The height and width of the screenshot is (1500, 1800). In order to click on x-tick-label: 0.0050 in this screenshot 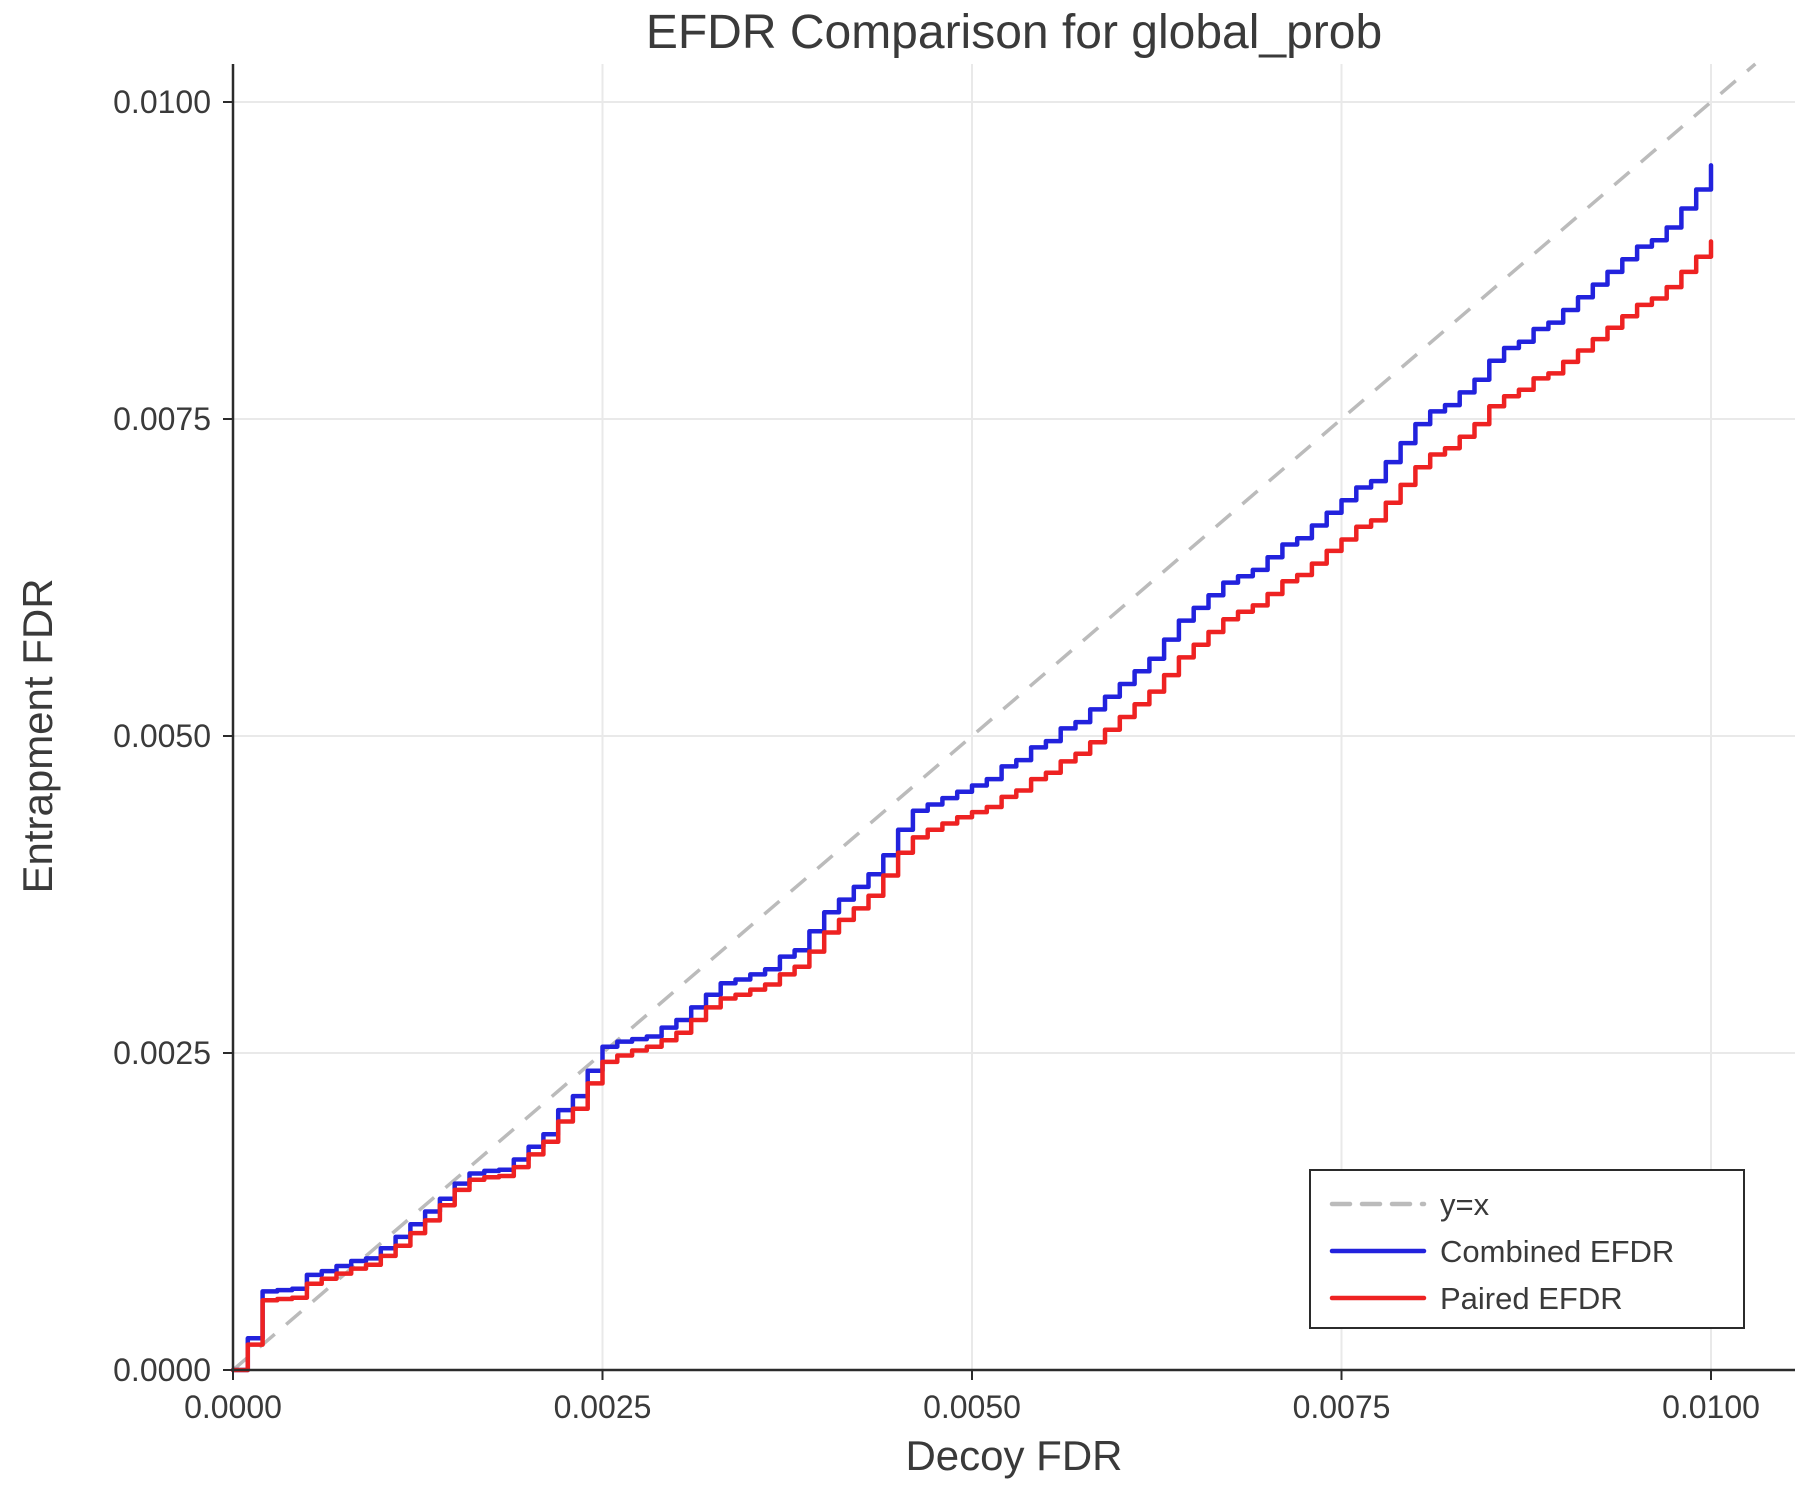, I will do `click(972, 1407)`.